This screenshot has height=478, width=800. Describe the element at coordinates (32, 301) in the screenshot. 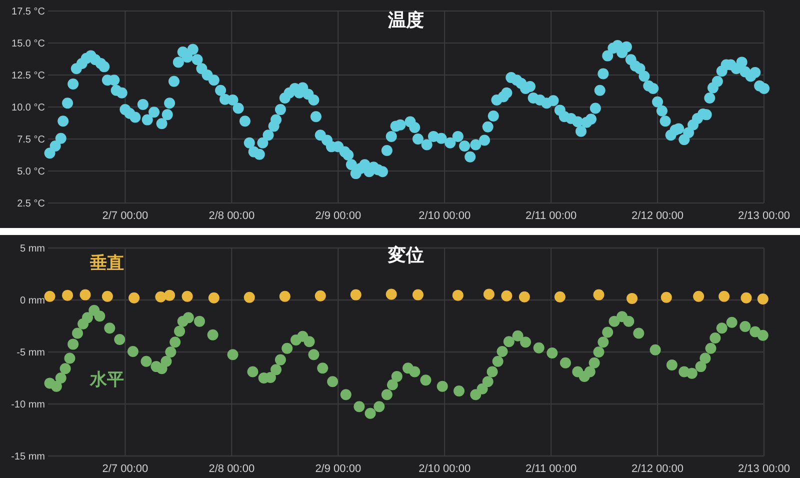

I see `y-tick-label: 0 mm` at that location.